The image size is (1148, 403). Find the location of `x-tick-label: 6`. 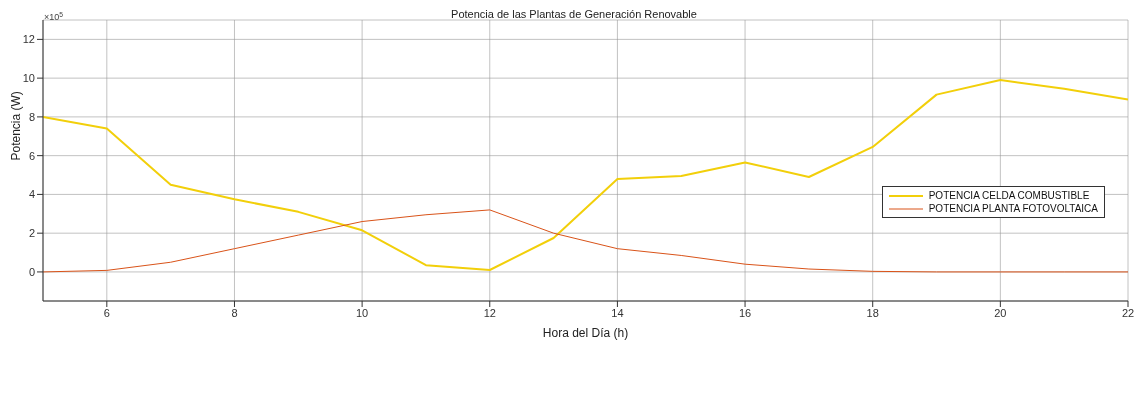

x-tick-label: 6 is located at coordinates (106, 312).